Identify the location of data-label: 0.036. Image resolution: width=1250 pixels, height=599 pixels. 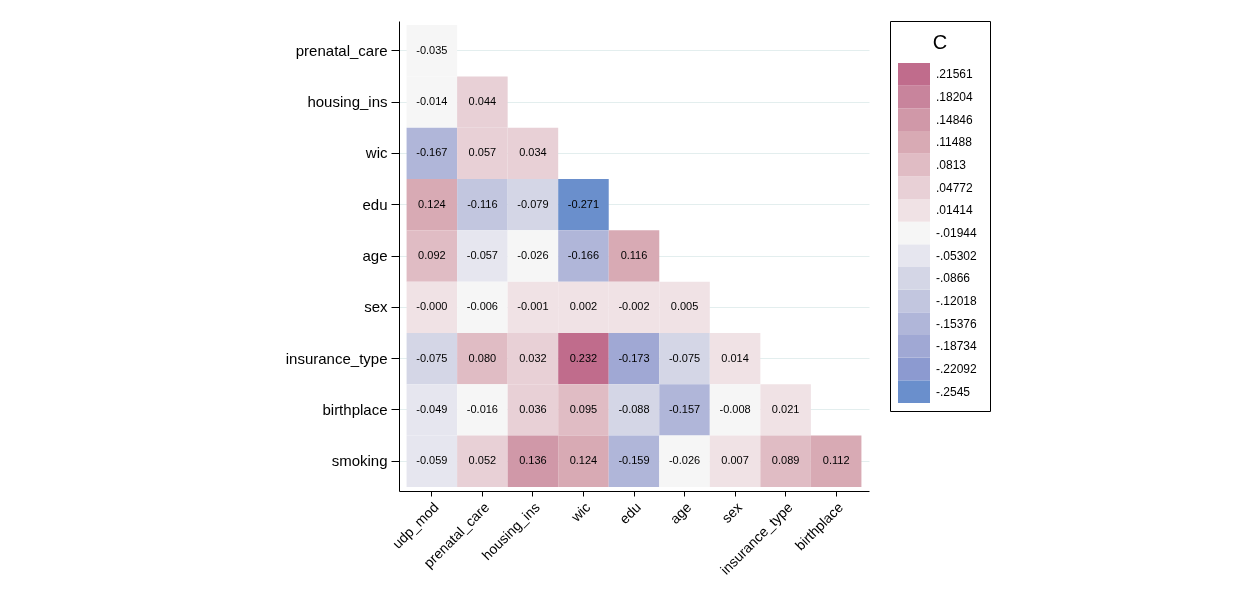
(533, 408).